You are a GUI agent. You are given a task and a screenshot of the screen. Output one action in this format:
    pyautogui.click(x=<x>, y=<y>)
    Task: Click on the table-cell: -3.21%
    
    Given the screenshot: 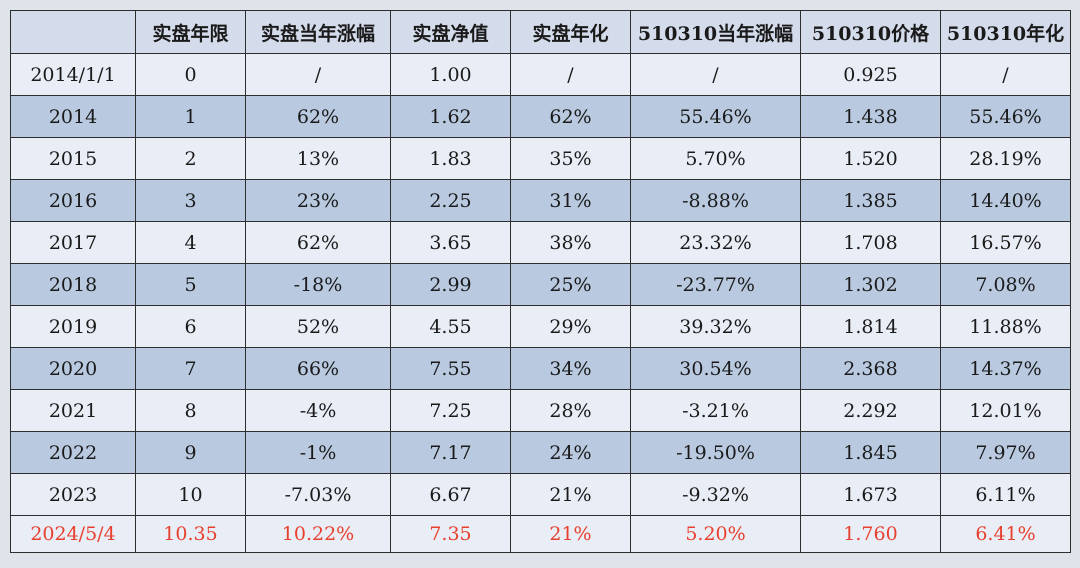 What is the action you would take?
    pyautogui.click(x=715, y=410)
    